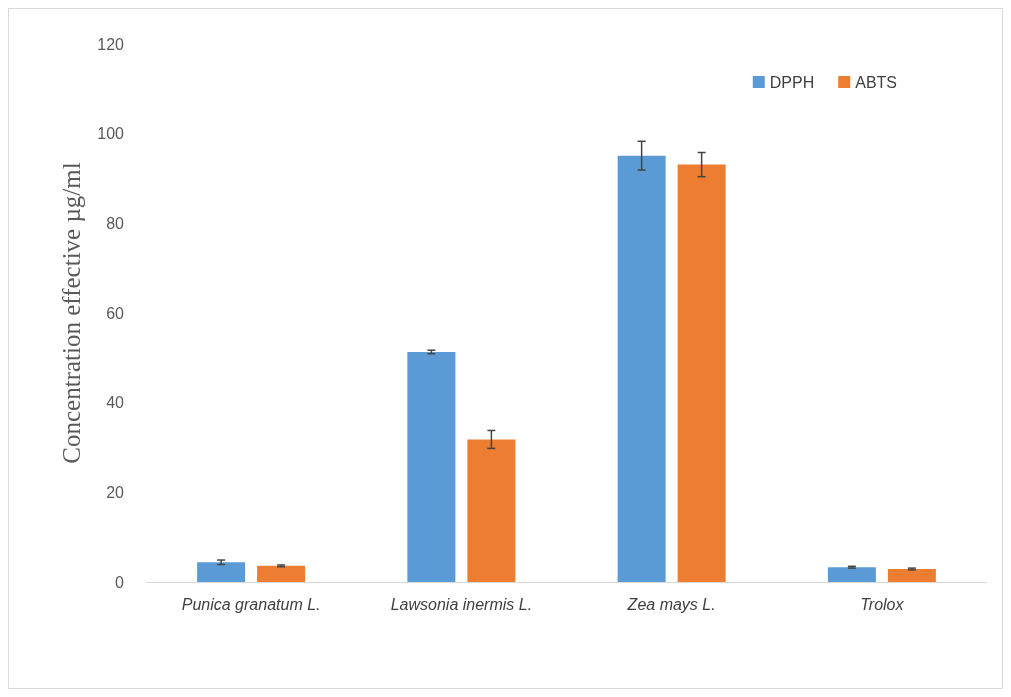  Describe the element at coordinates (120, 582) in the screenshot. I see `y-tick-label: 0` at that location.